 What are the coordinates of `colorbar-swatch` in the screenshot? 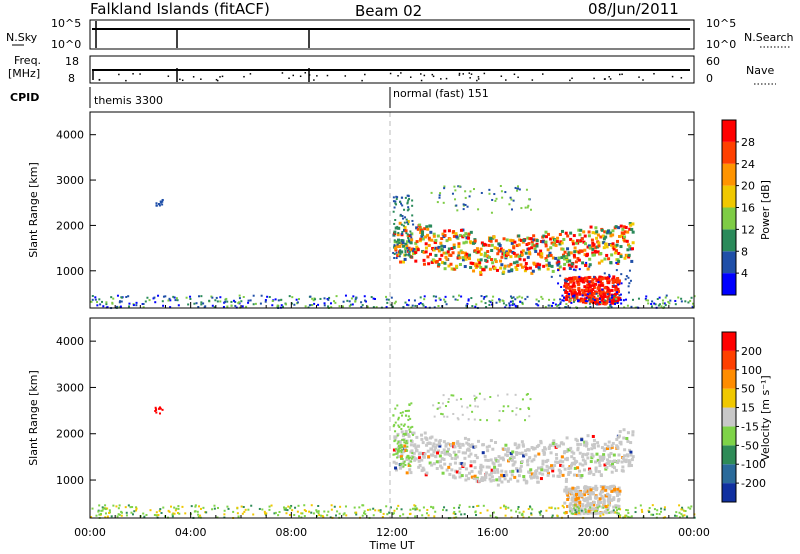 It's located at (729, 262).